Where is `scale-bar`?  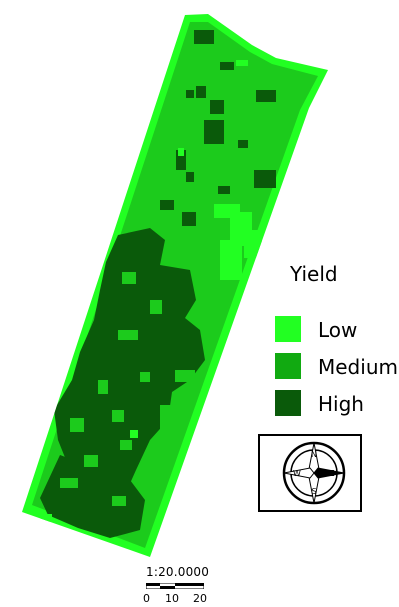 scale-bar is located at coordinates (175, 586).